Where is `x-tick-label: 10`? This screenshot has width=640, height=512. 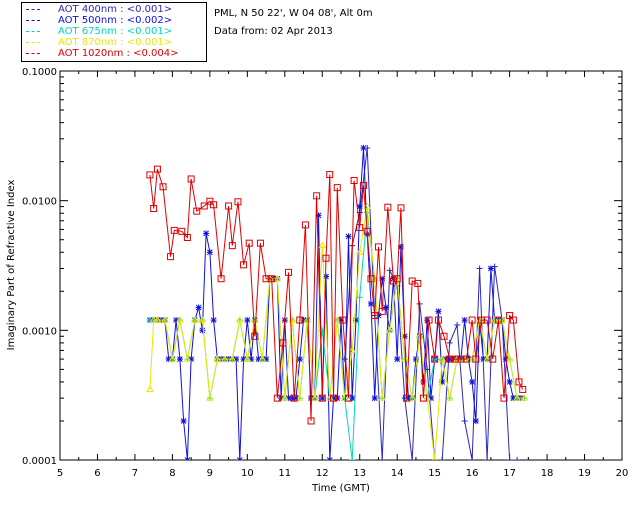 x-tick-label: 10 is located at coordinates (247, 473).